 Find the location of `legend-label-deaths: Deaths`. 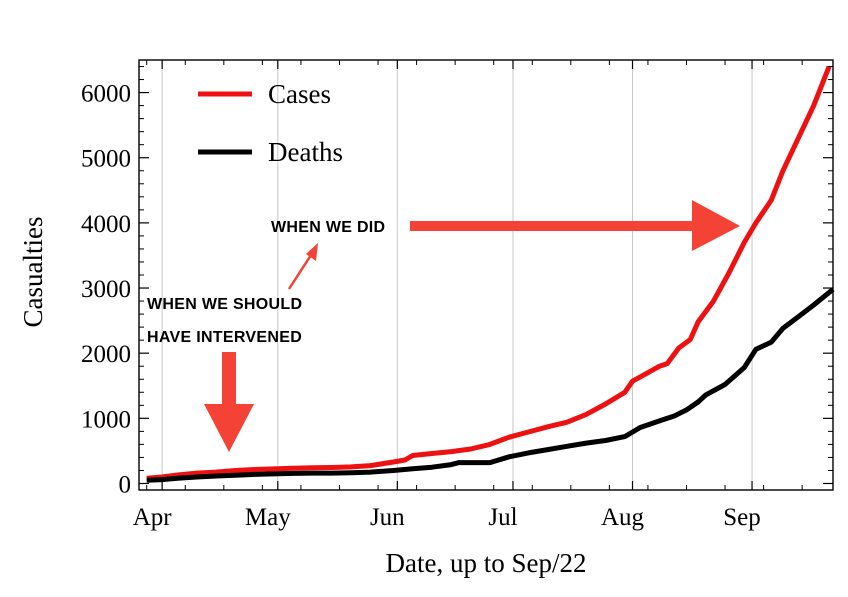

legend-label-deaths: Deaths is located at coordinates (305, 152).